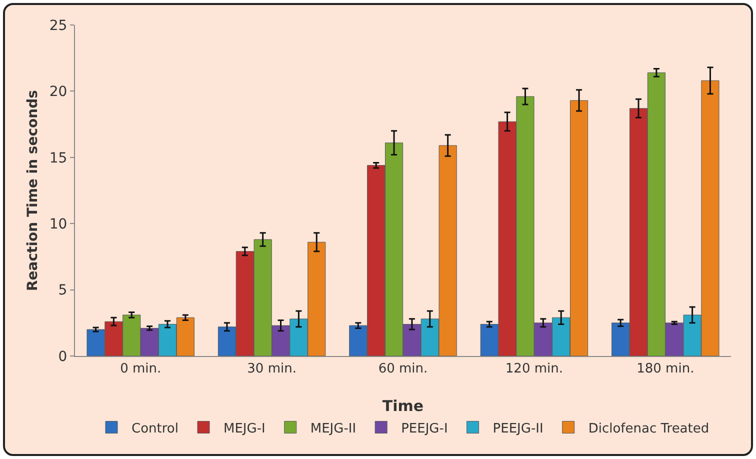 The width and height of the screenshot is (756, 459). What do you see at coordinates (271, 369) in the screenshot?
I see `x-tick-label: 30 min.` at bounding box center [271, 369].